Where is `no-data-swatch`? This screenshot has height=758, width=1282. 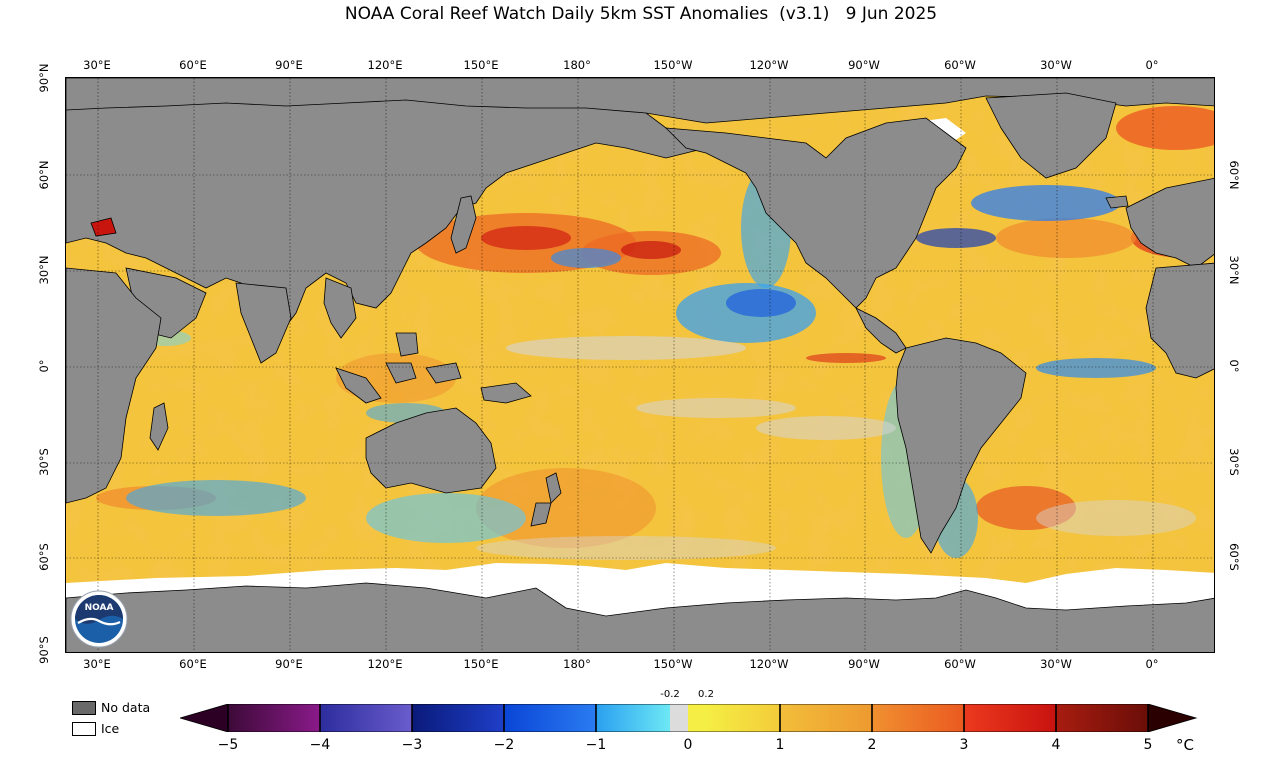 no-data-swatch is located at coordinates (84, 708).